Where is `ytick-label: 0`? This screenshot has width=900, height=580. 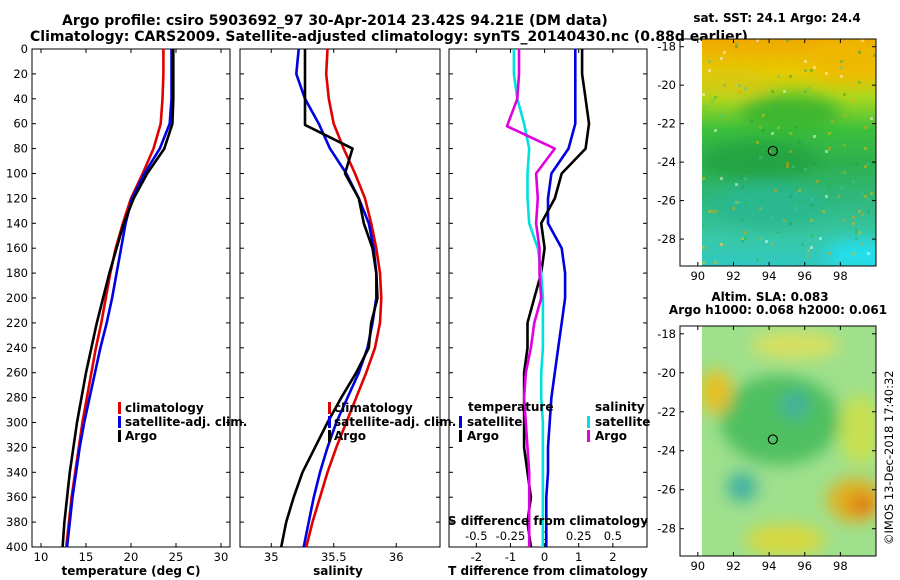
ytick-label: 0 is located at coordinates (24, 49).